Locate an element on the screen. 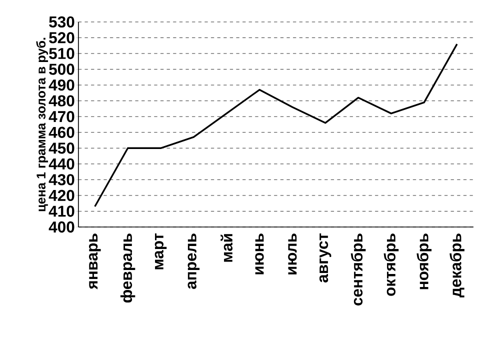 Image resolution: width=504 pixels, height=348 pixels. y-tick-label: 530 is located at coordinates (61, 22).